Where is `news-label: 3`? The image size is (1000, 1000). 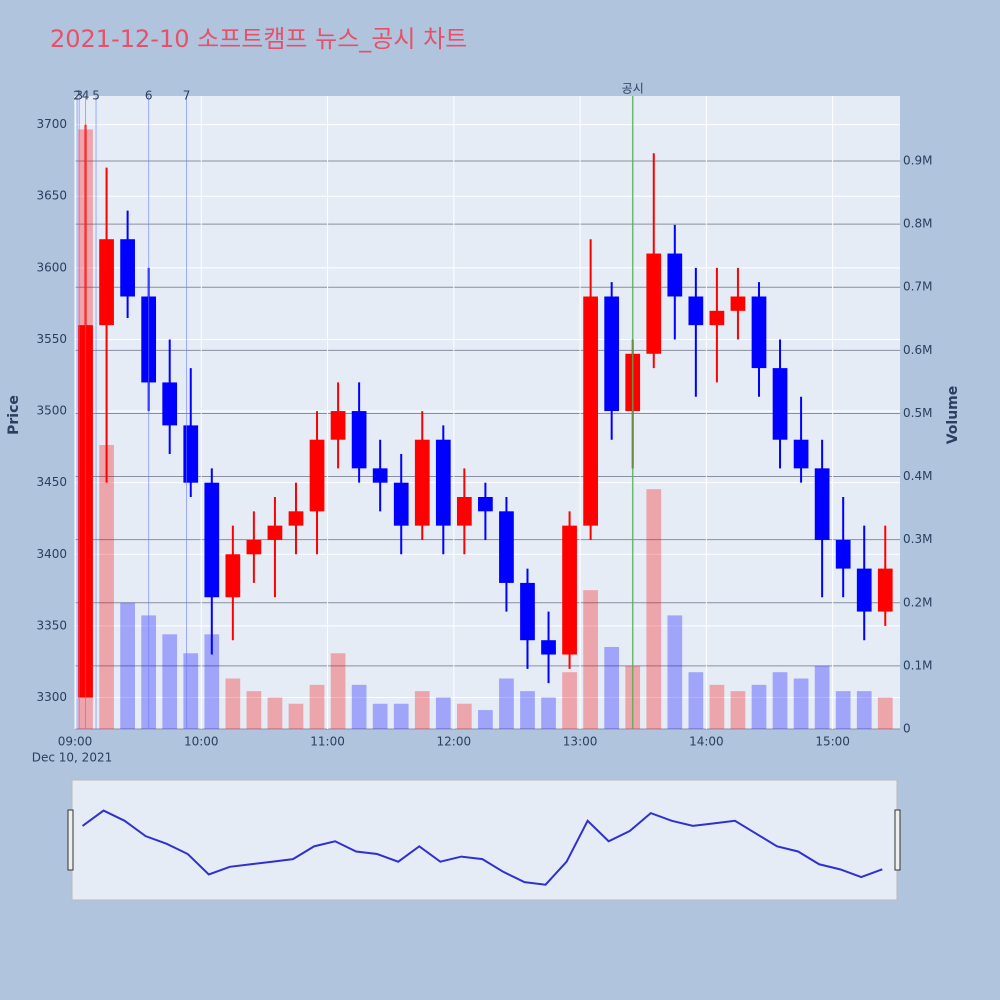 news-label: 3 is located at coordinates (79, 96).